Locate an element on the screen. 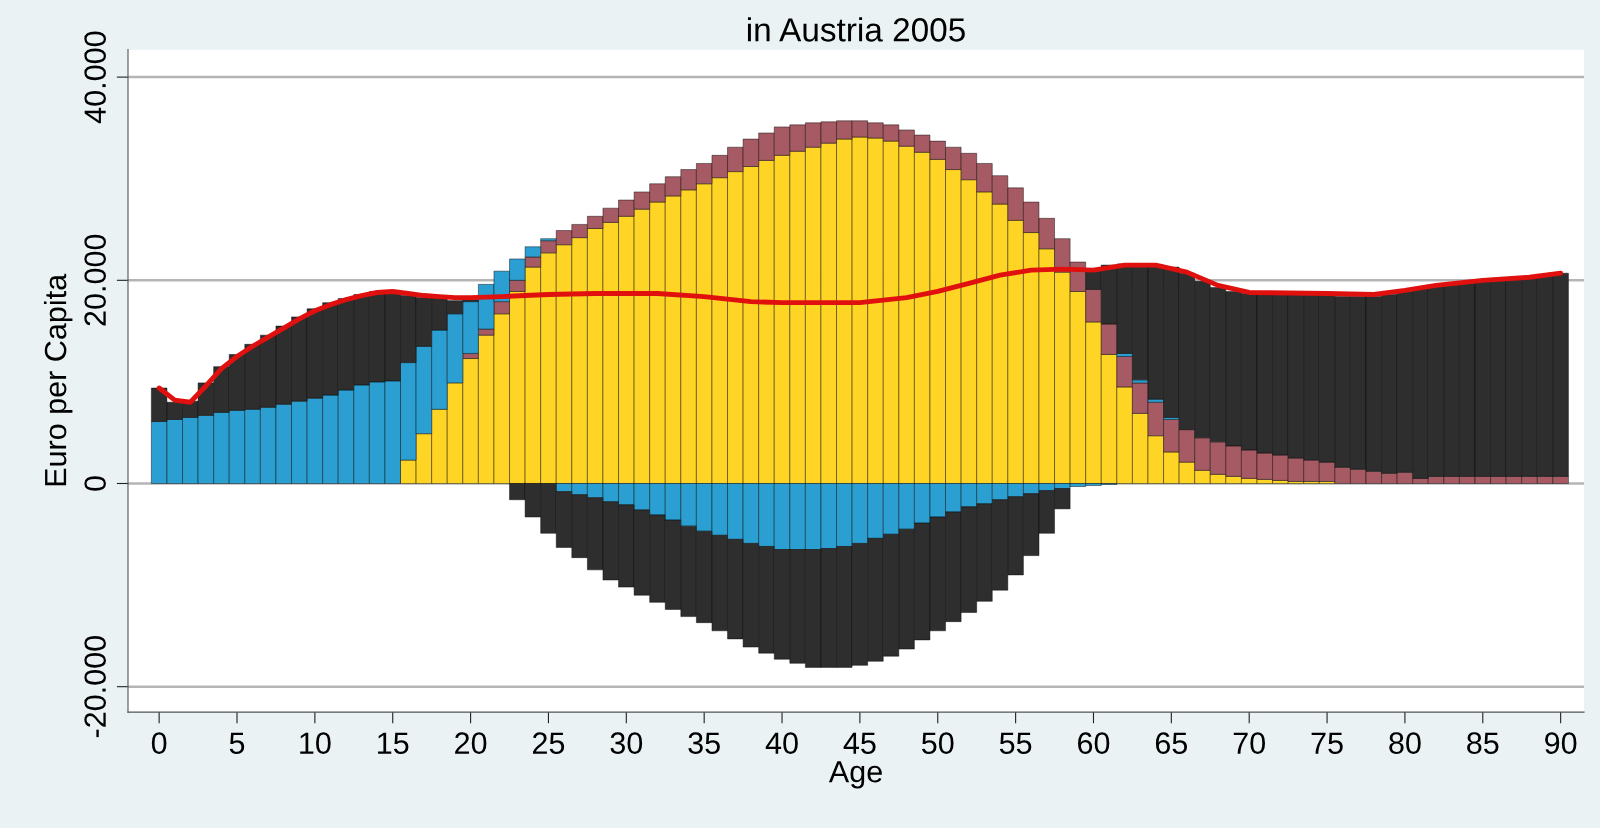  x-tick-label: 20 is located at coordinates (471, 743).